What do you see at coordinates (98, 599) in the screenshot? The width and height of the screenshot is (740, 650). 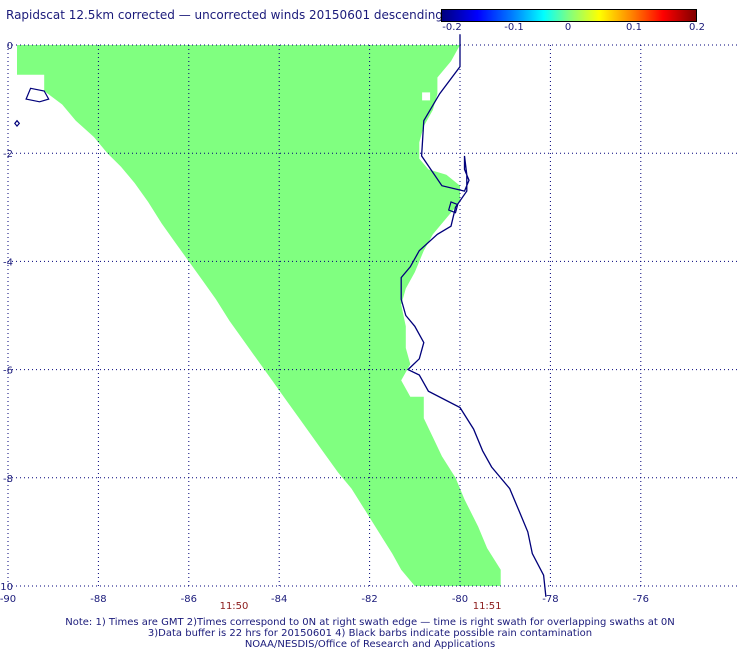 I see `x-tick-label-1: -88` at bounding box center [98, 599].